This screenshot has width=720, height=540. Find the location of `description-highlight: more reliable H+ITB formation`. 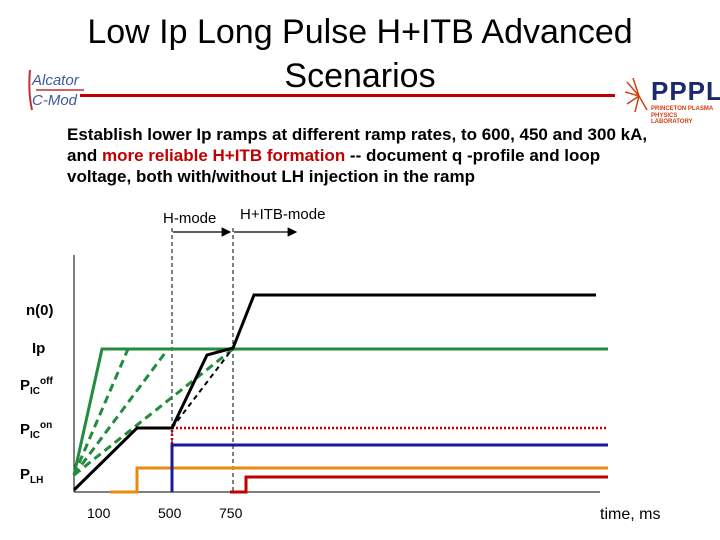

description-highlight: more reliable H+ITB formation is located at coordinates (223, 155).